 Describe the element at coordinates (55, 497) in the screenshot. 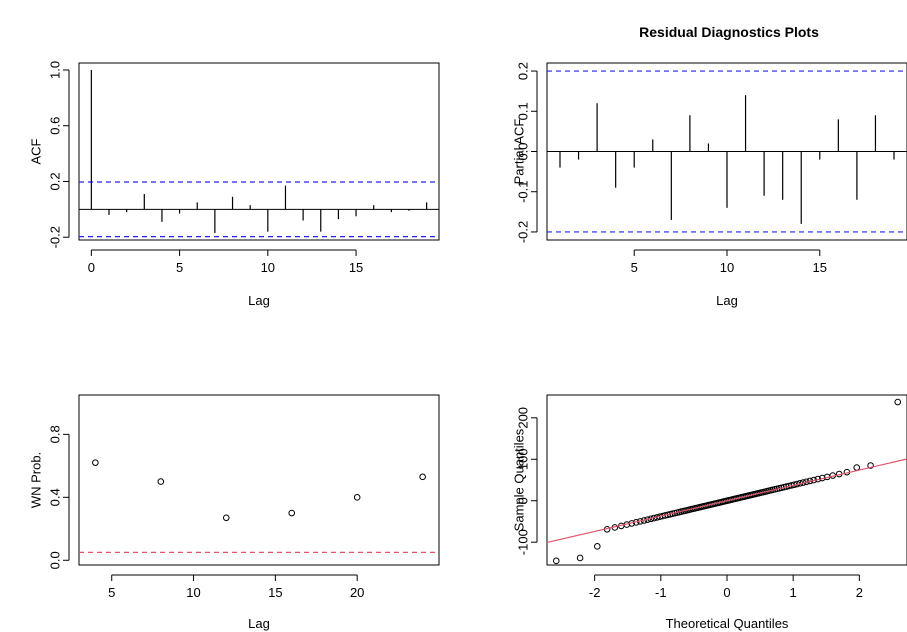

I see `y-tick-label: 0.4` at that location.